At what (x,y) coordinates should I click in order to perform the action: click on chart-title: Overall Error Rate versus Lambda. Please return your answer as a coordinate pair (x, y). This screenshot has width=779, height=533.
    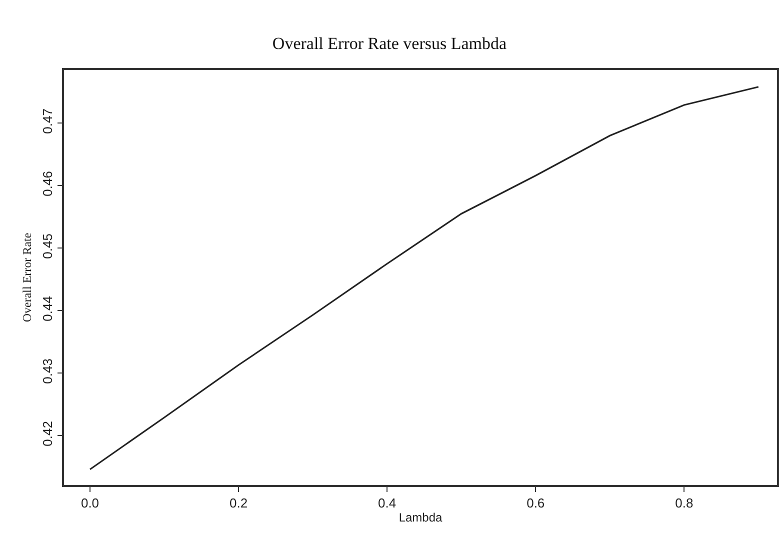
    Looking at the image, I should click on (390, 44).